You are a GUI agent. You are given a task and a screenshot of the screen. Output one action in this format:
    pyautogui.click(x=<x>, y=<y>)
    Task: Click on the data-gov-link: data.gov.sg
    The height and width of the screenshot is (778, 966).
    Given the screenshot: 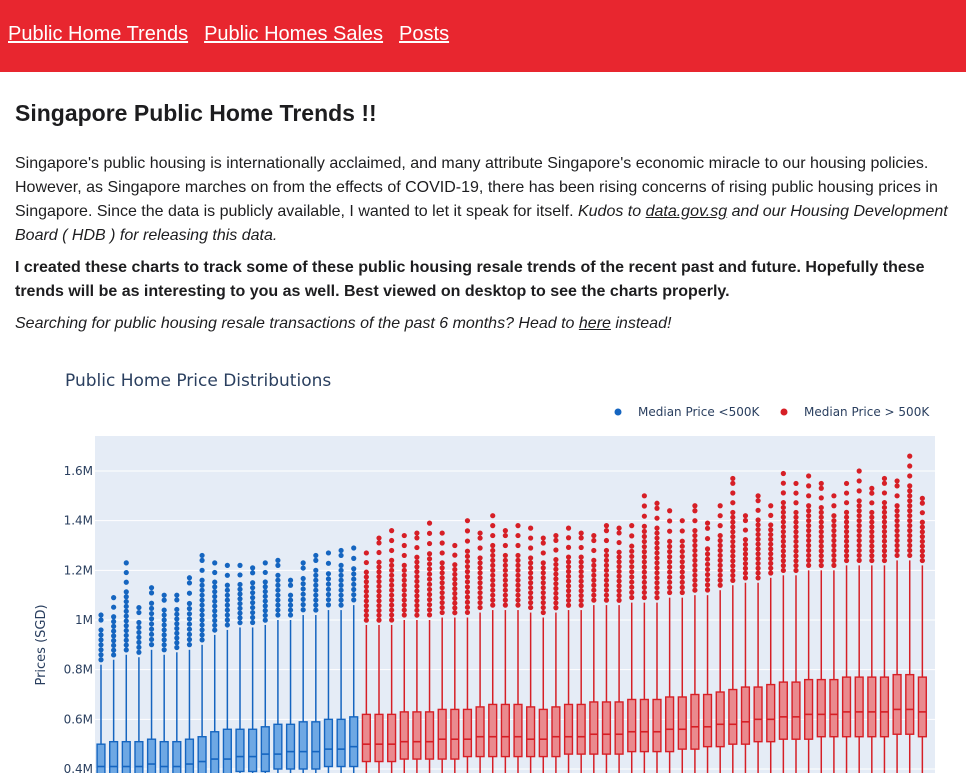 What is the action you would take?
    pyautogui.click(x=686, y=211)
    